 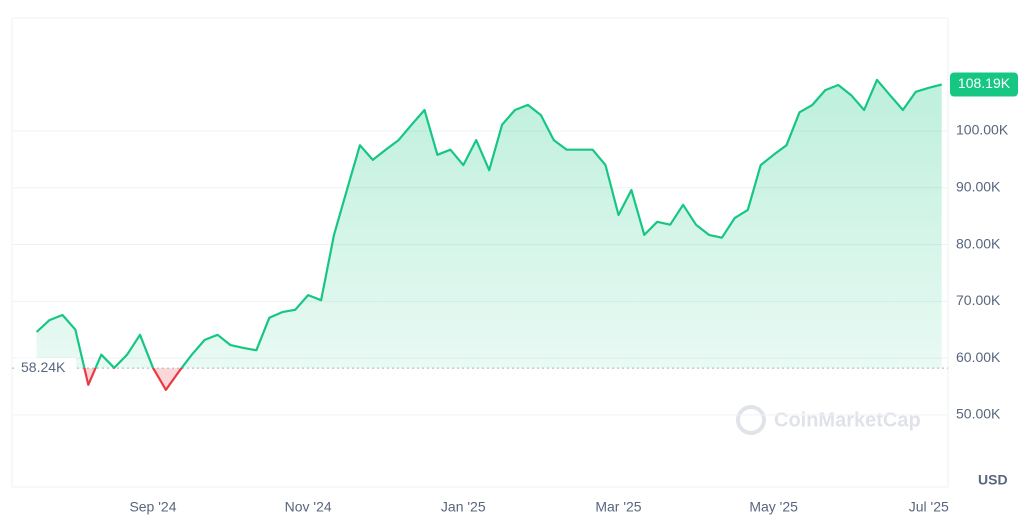 I want to click on price-tag-label: 108.19K, so click(x=984, y=83).